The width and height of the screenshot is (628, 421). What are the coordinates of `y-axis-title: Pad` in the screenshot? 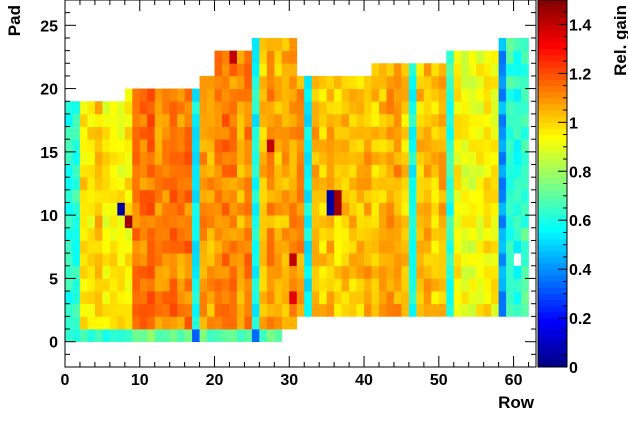 It's located at (14, 20).